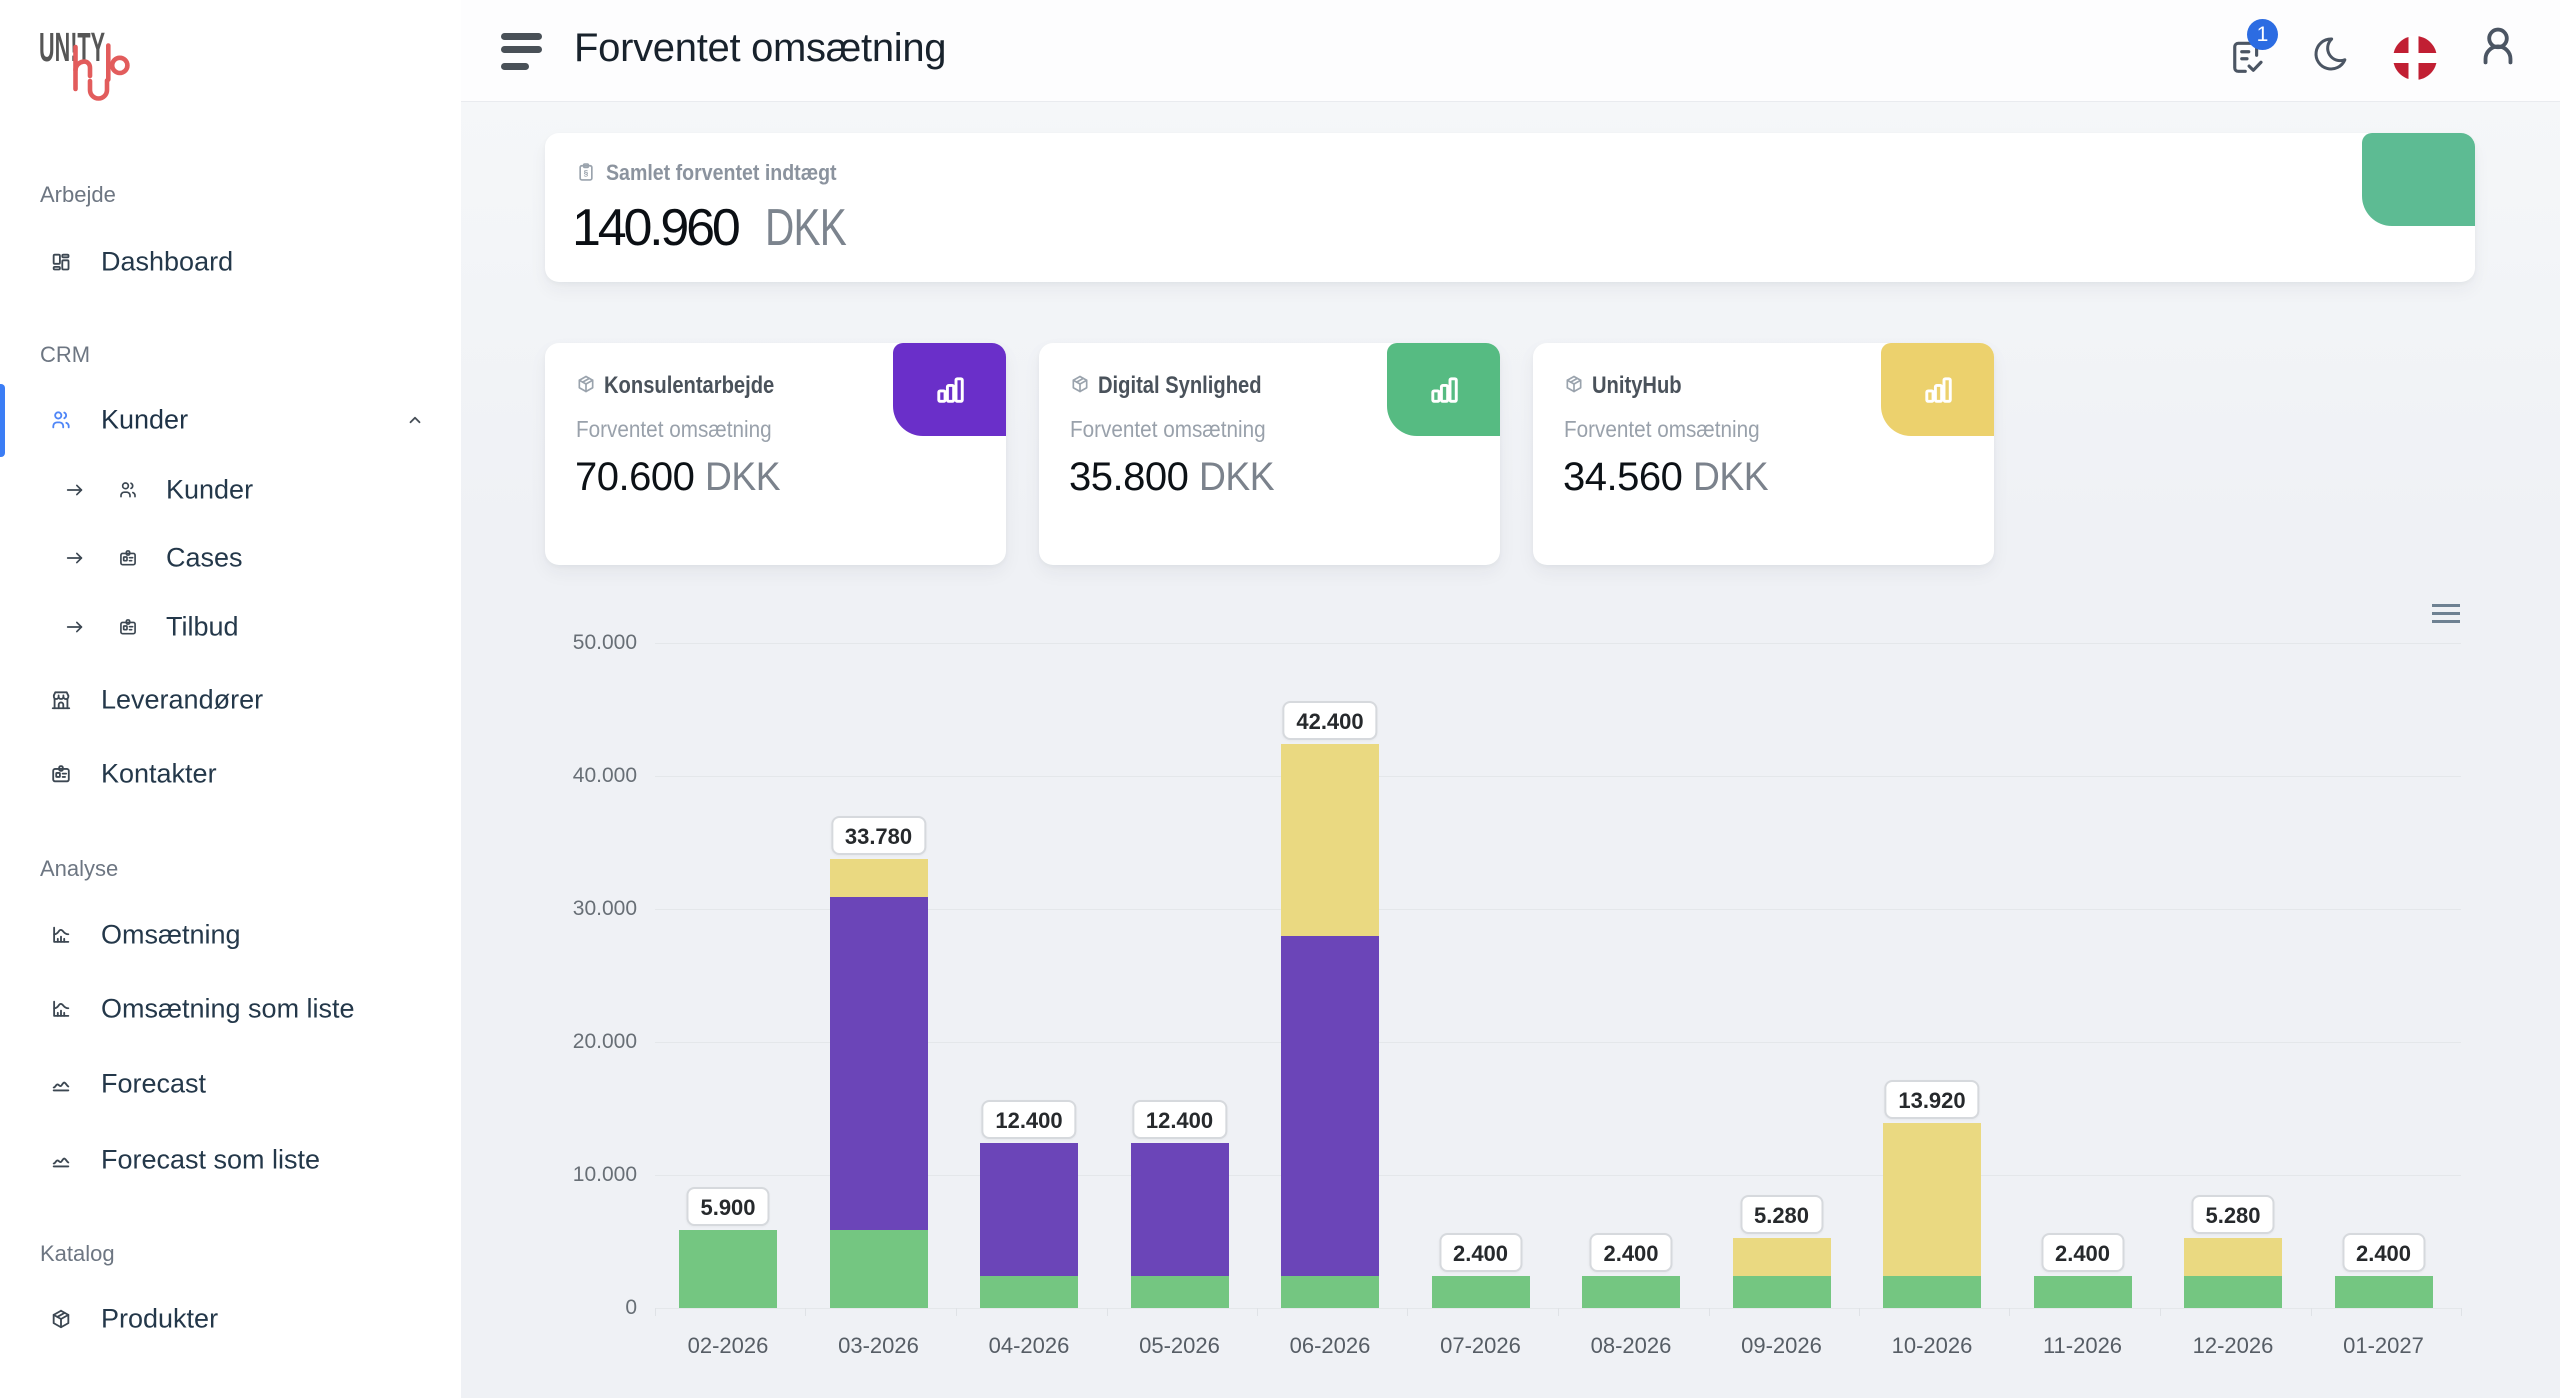  Describe the element at coordinates (72, 47) in the screenshot. I see `svg-text: UN!TY` at that location.